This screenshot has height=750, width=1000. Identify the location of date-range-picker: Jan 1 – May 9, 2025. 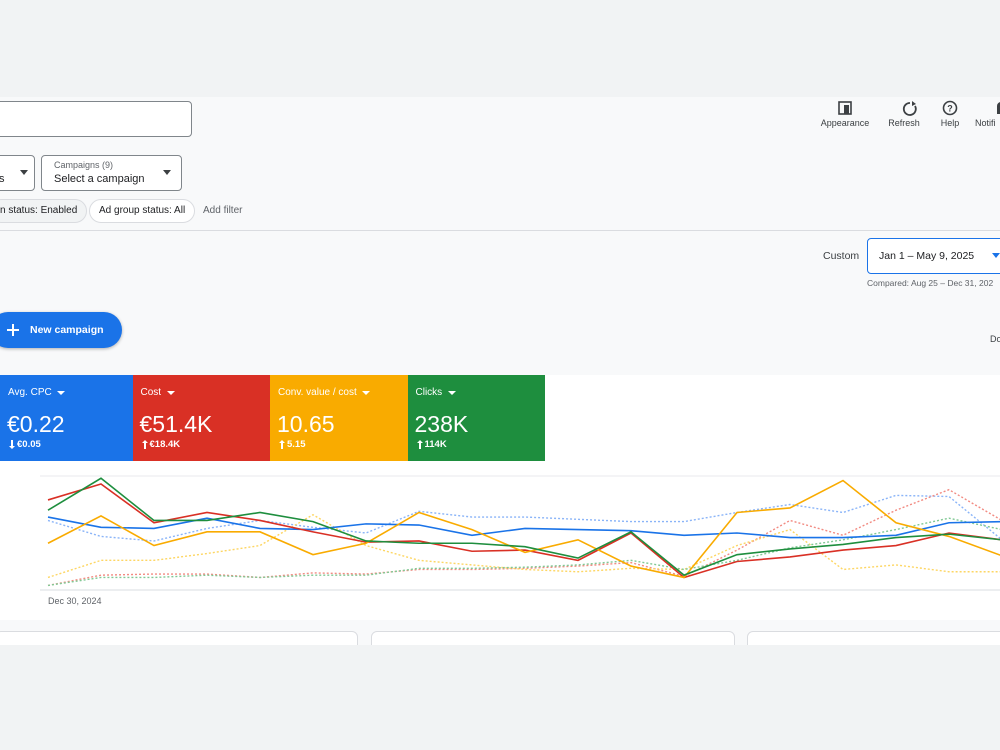
(933, 256).